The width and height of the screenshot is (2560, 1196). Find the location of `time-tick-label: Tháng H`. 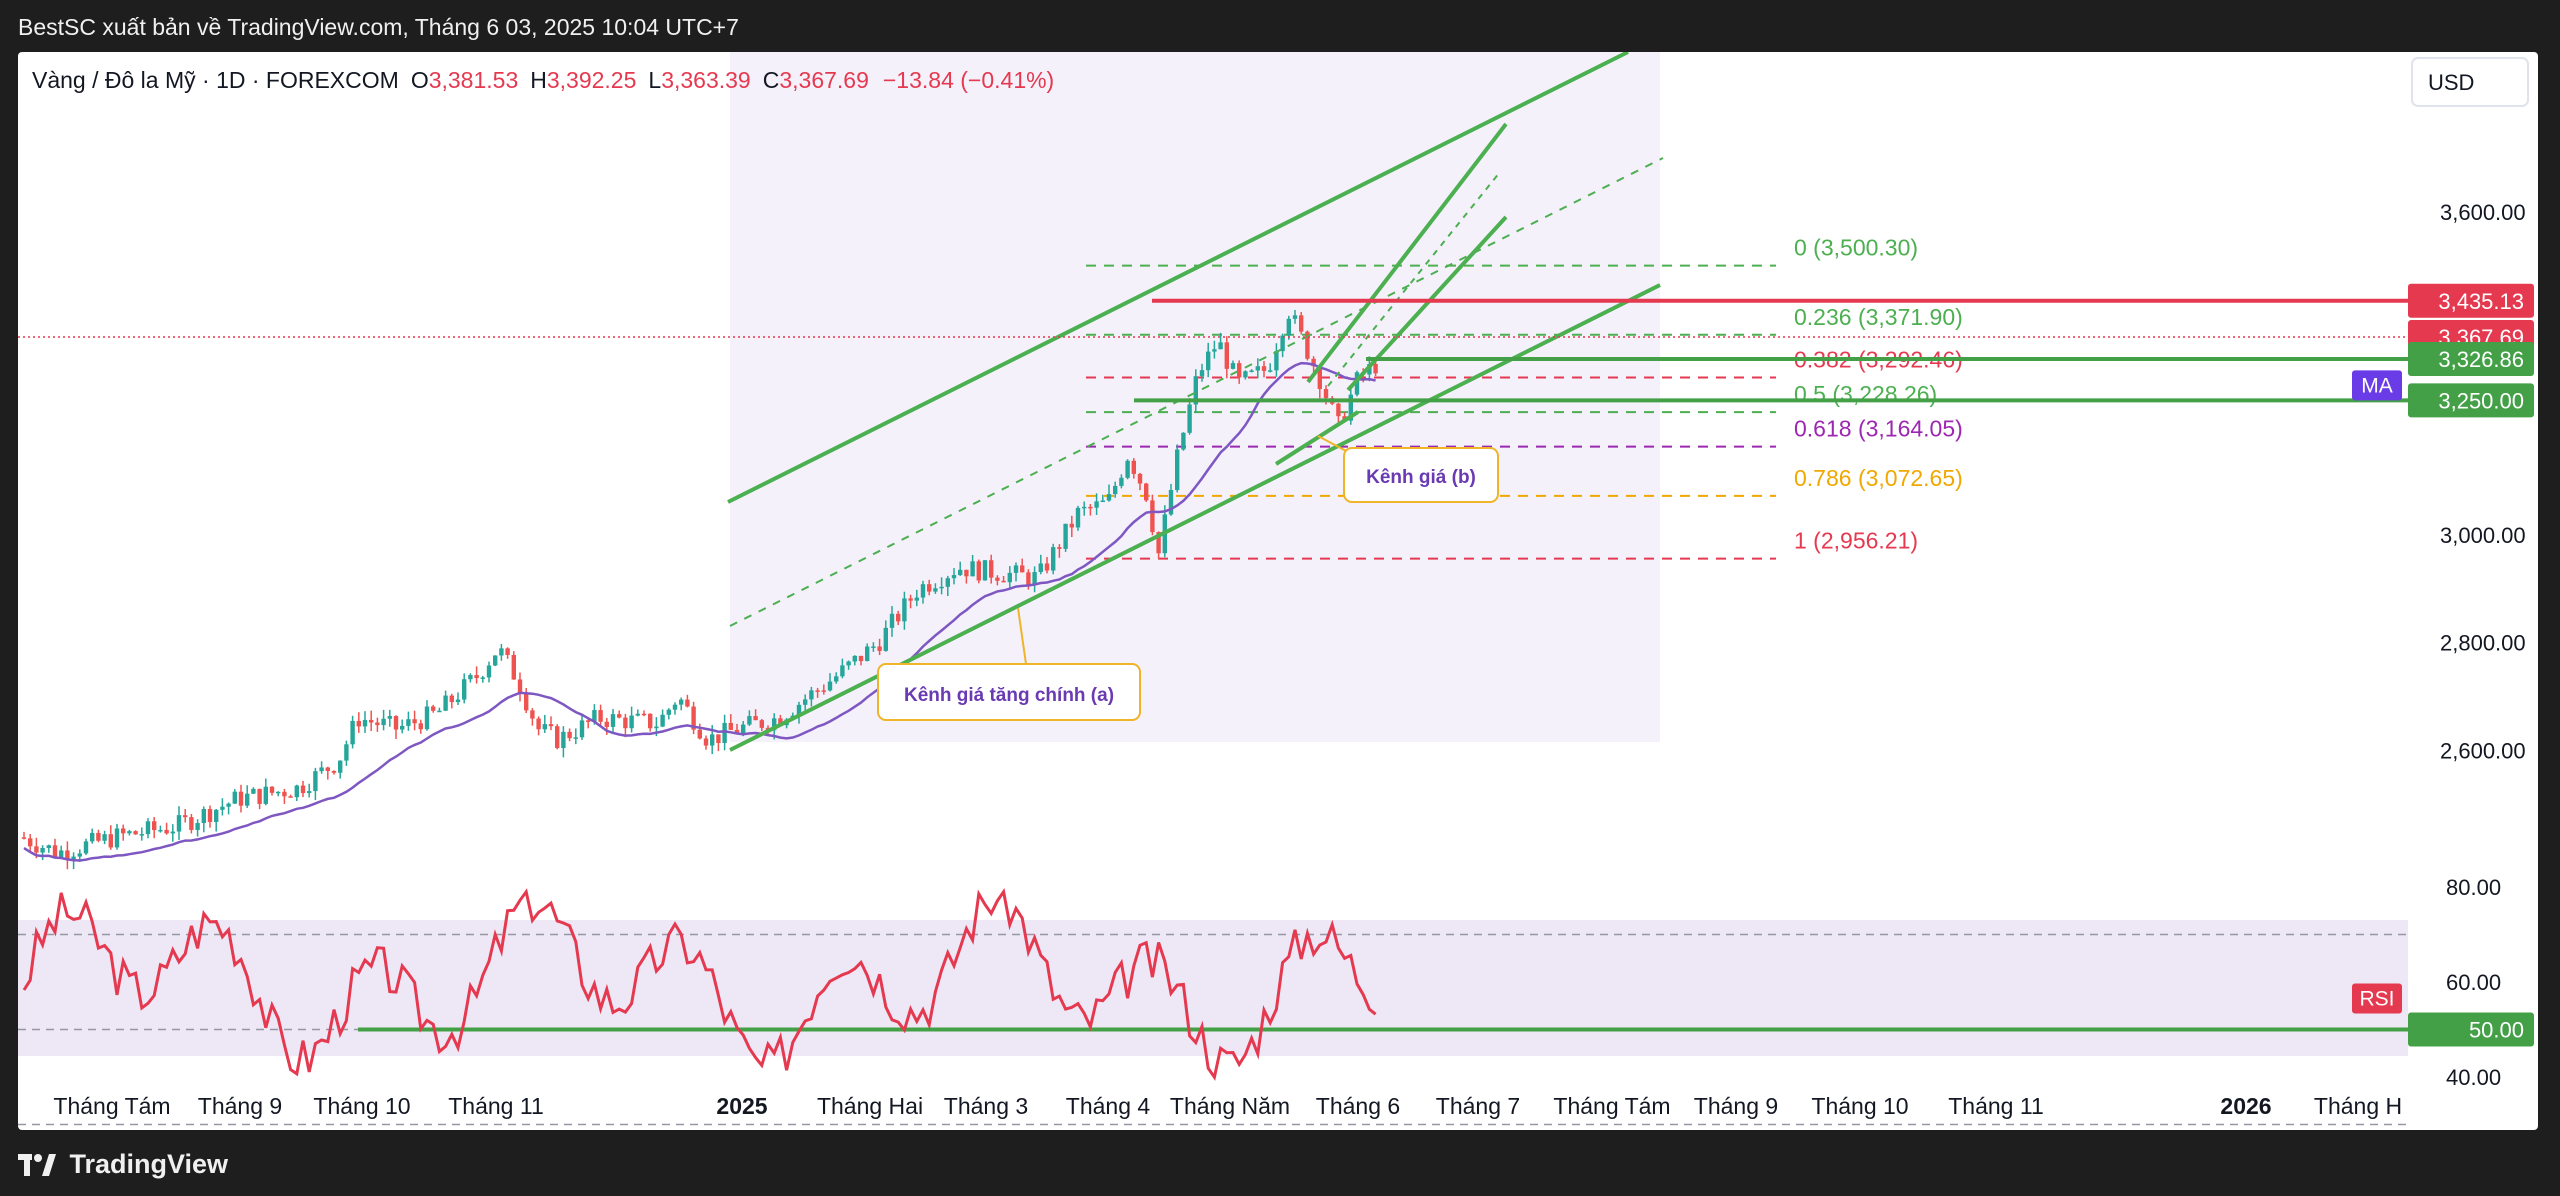

time-tick-label: Tháng H is located at coordinates (2358, 1106).